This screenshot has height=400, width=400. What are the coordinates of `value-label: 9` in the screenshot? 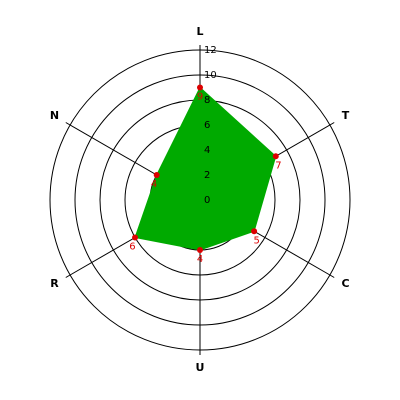 It's located at (200, 97).